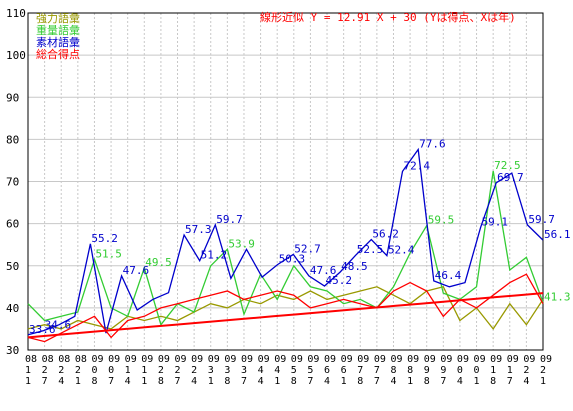 This screenshot has width=573, height=411. Describe the element at coordinates (510, 177) in the screenshot. I see `data-label: 69.7` at that location.